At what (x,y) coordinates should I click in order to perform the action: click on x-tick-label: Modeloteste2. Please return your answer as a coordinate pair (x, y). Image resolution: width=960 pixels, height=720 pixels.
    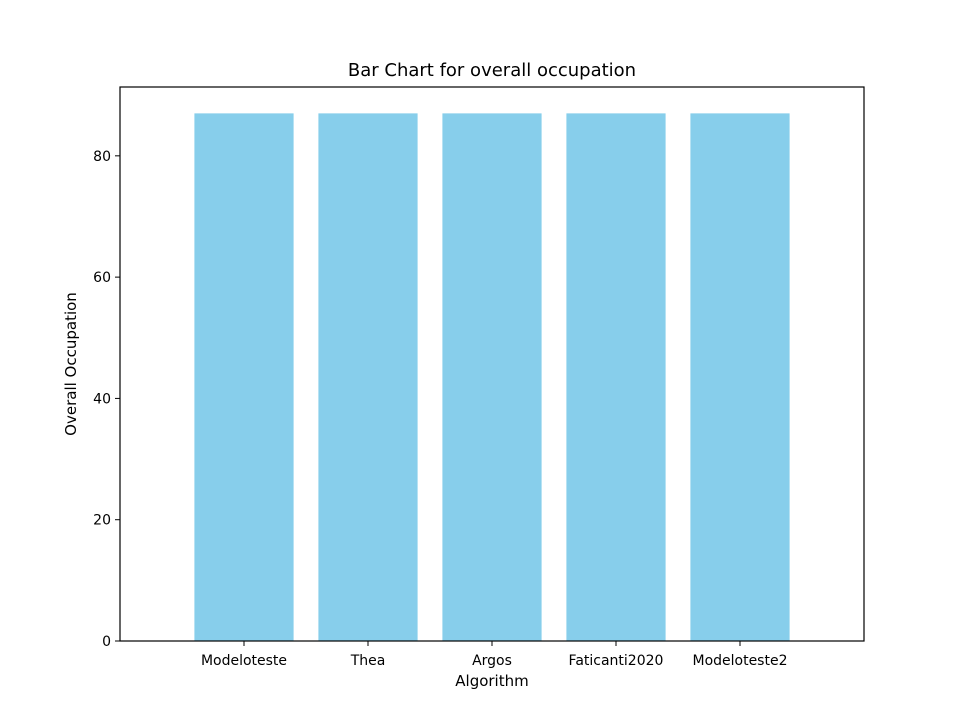
    Looking at the image, I should click on (739, 661).